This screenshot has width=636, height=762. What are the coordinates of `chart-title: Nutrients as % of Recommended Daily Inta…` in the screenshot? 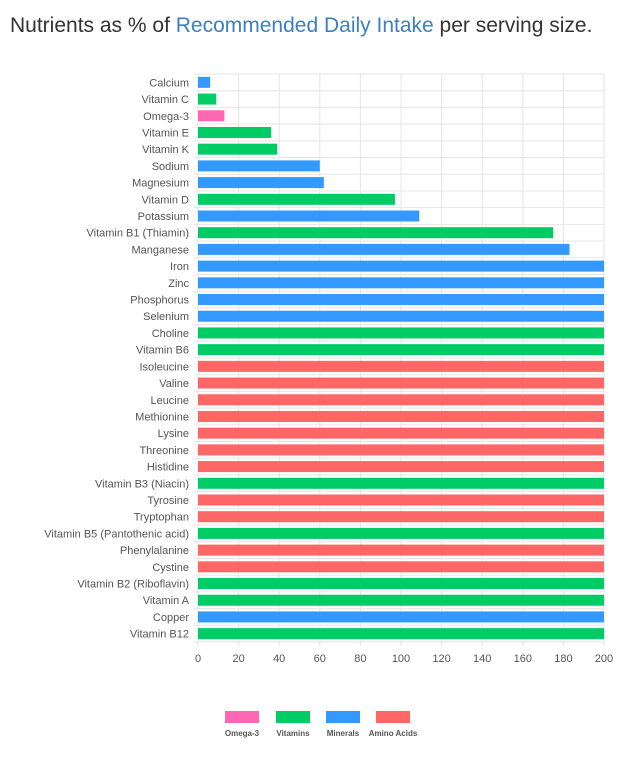 It's located at (301, 26).